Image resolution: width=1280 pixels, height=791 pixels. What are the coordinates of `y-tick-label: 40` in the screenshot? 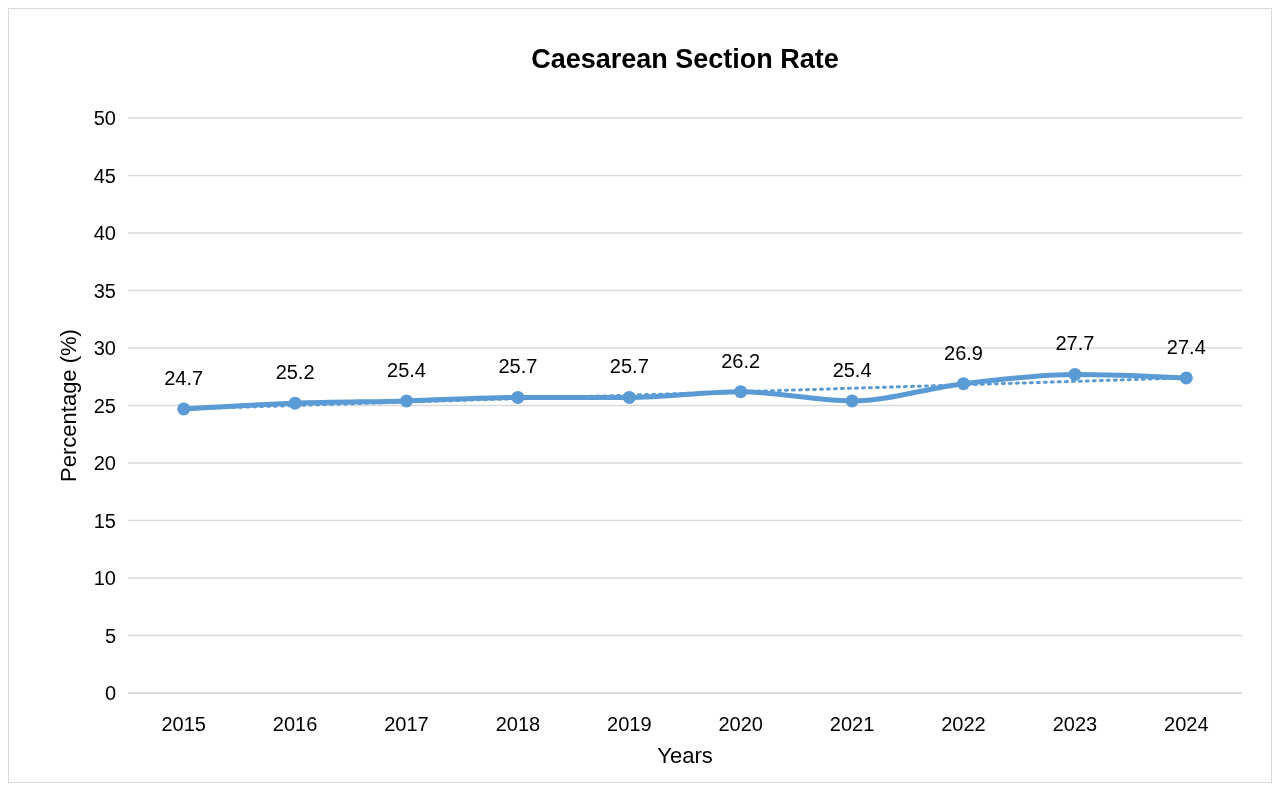 It's located at (104, 233).